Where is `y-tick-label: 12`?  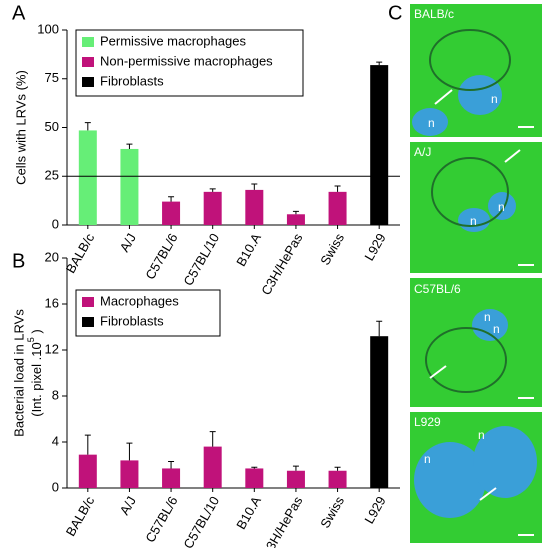
y-tick-label: 12 is located at coordinates (52, 348).